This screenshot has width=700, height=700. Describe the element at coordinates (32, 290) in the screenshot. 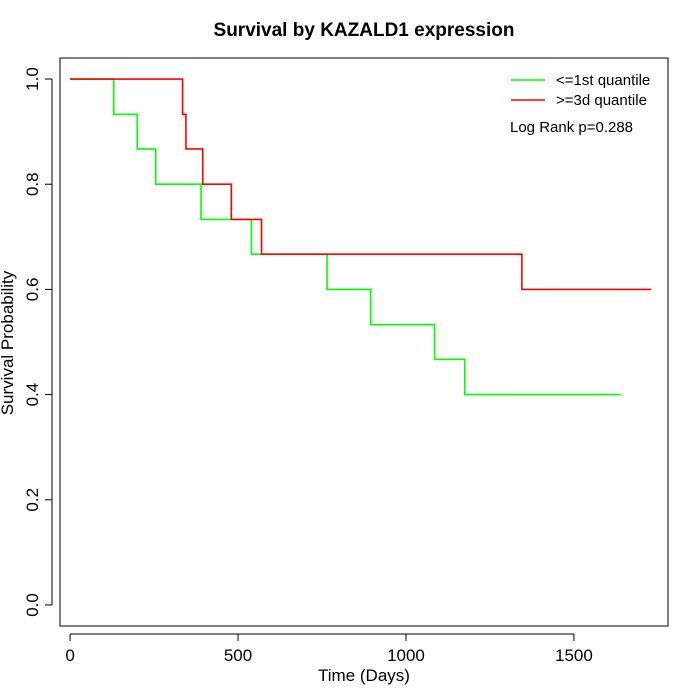

I see `y-tick-label: 0.6` at that location.